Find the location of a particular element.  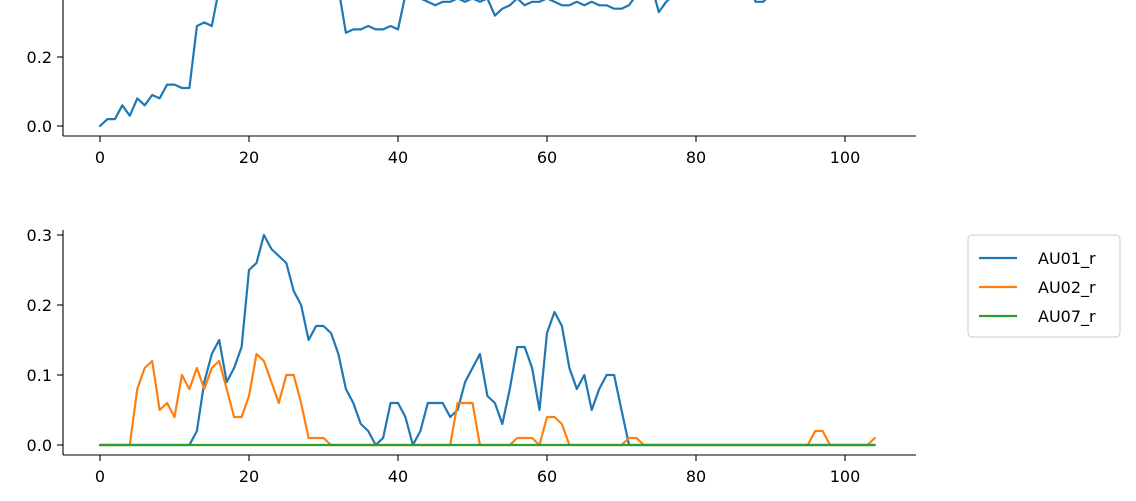

bottom-y-tick-label: 0.3 is located at coordinates (39, 235).